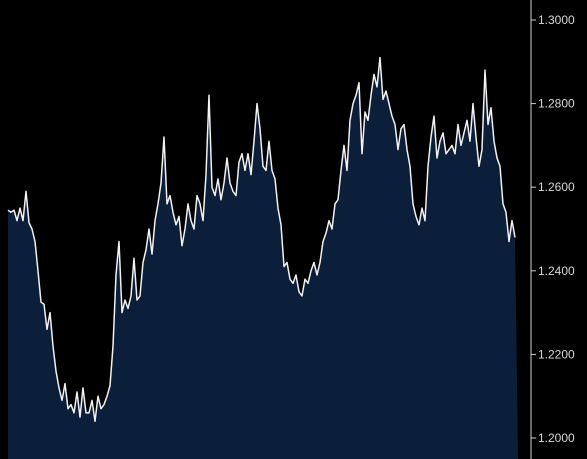 The height and width of the screenshot is (459, 587). I want to click on y-tick-label: 1.2200, so click(556, 354).